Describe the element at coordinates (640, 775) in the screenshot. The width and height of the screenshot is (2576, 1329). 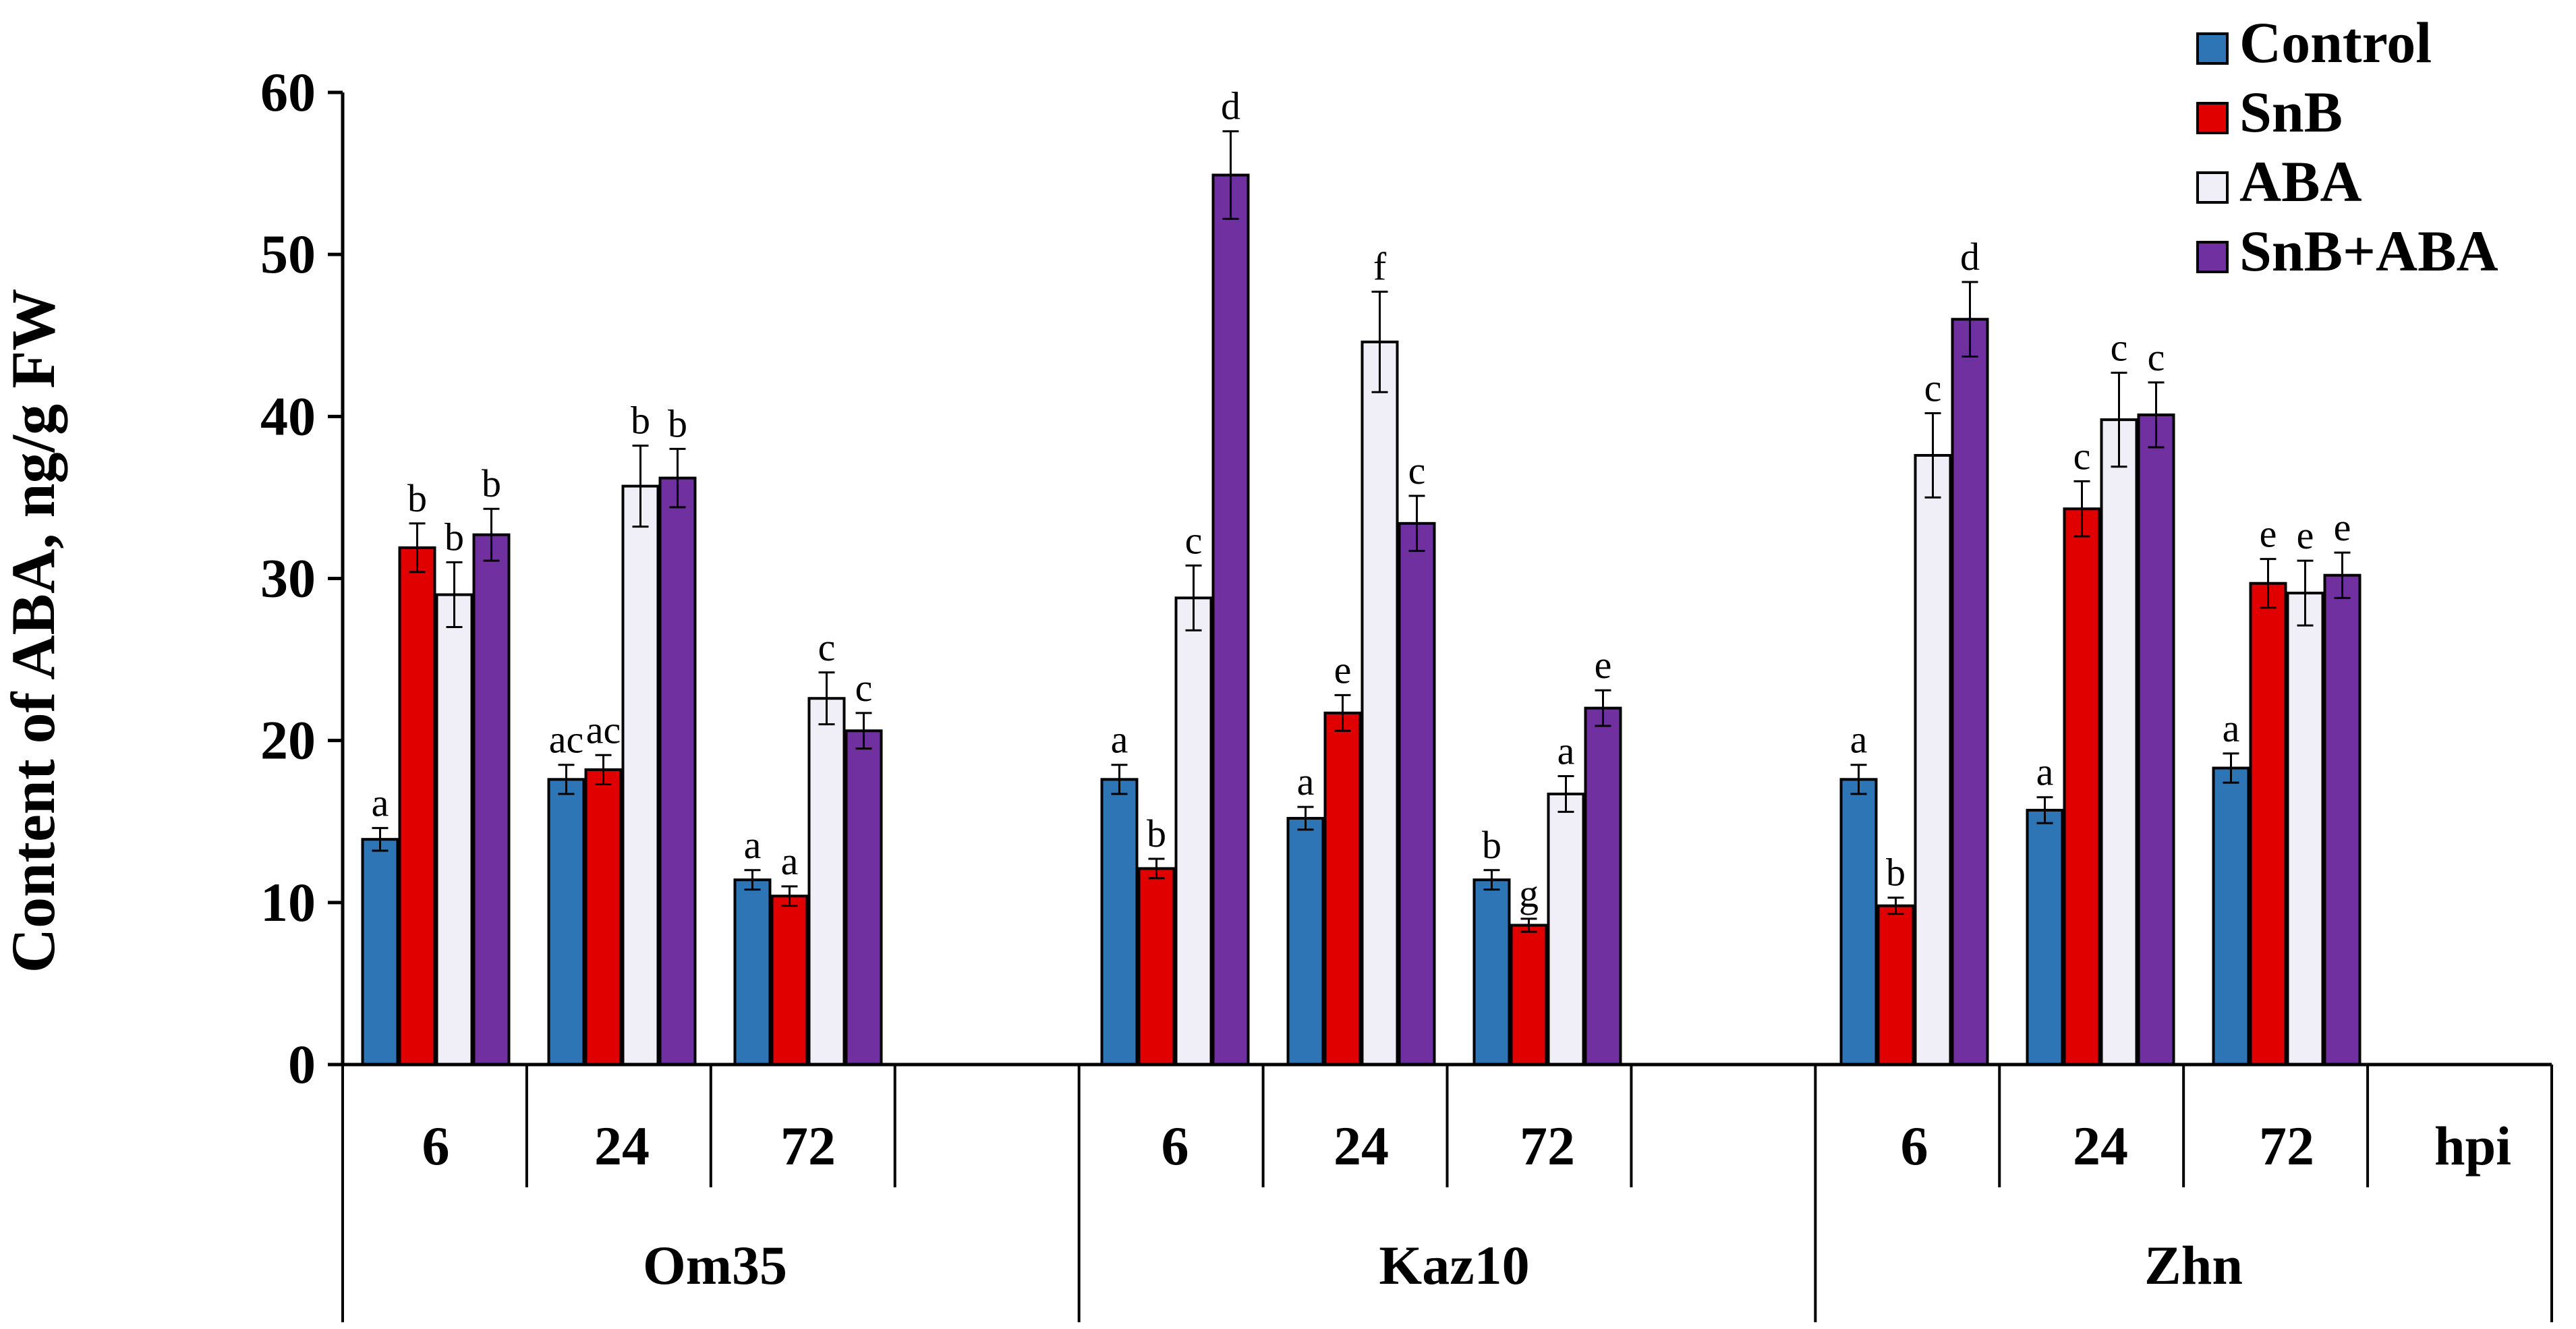
I see `bar-om35-24-aba` at that location.